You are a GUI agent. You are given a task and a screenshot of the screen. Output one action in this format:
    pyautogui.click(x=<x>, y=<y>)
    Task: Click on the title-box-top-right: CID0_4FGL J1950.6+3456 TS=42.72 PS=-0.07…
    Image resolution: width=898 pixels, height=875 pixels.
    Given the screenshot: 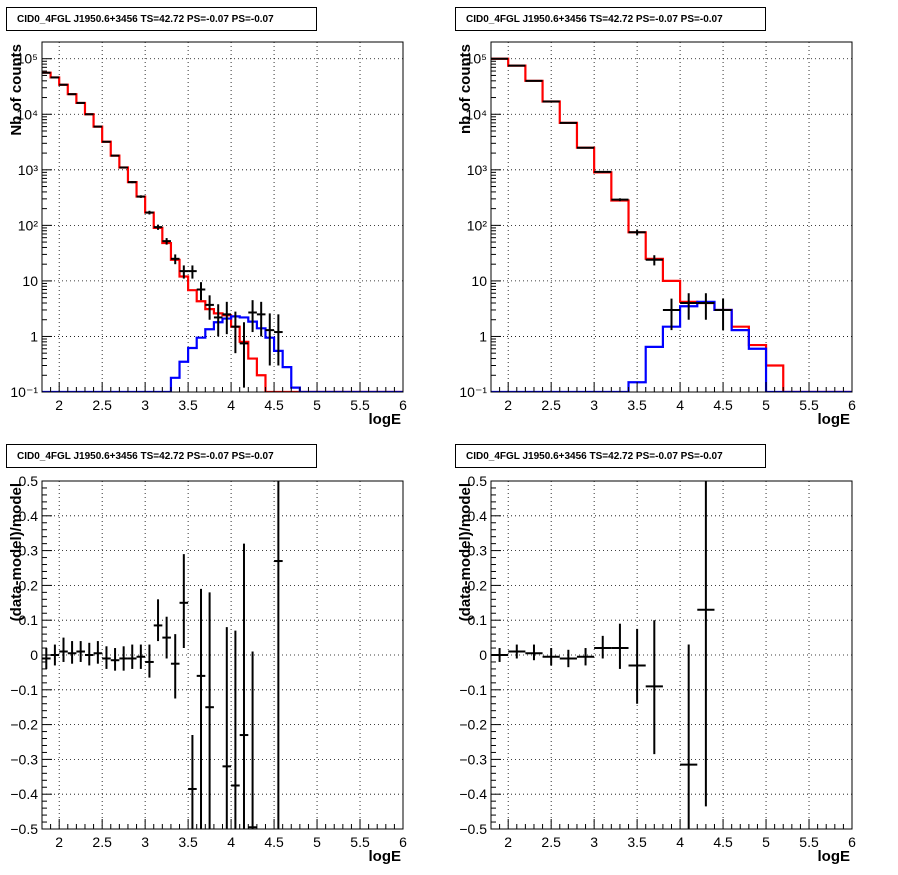 What is the action you would take?
    pyautogui.click(x=610, y=19)
    